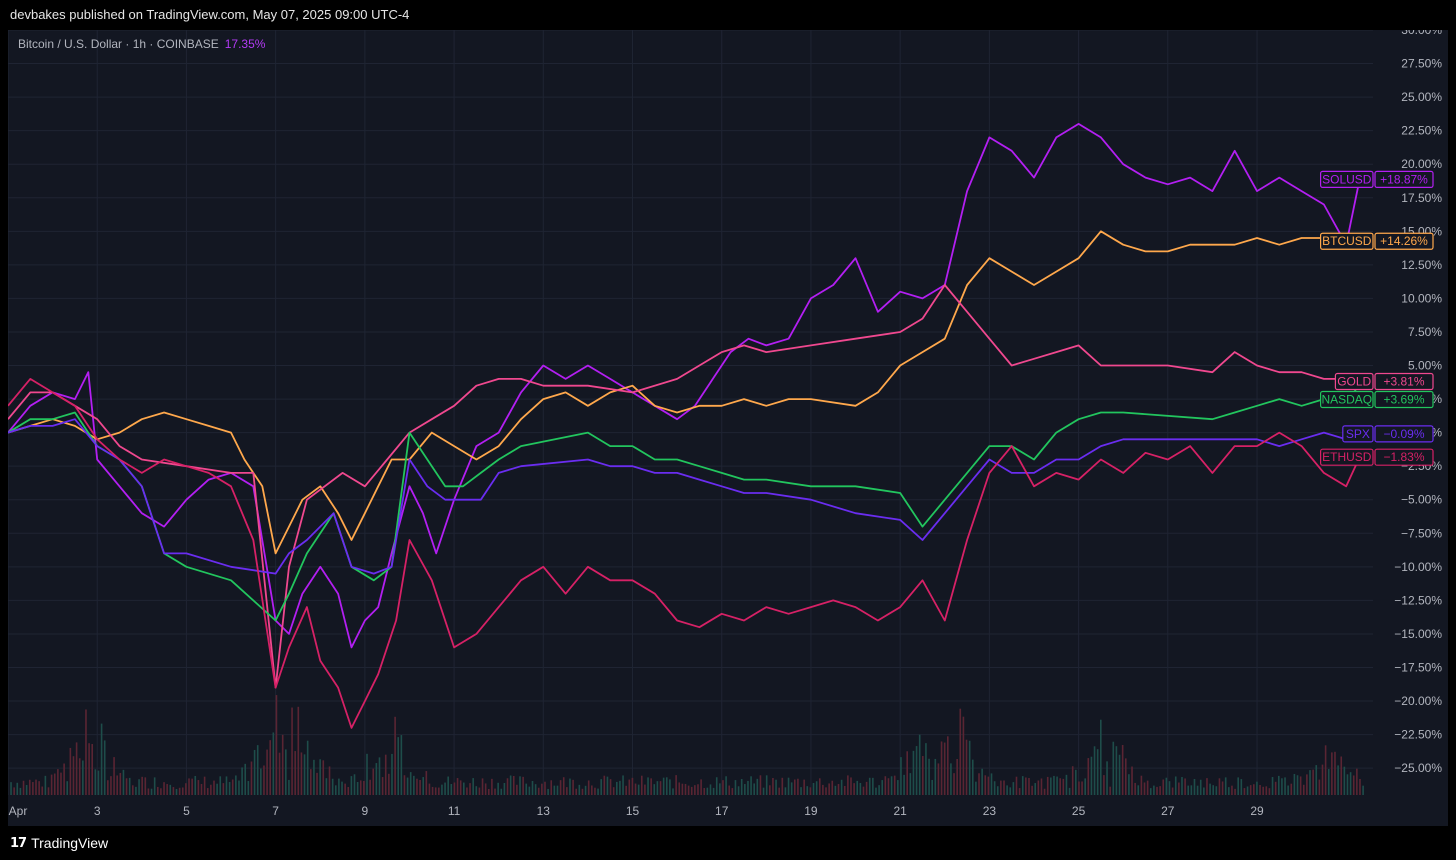 This screenshot has width=1456, height=860. I want to click on x-tick-label: 17, so click(722, 811).